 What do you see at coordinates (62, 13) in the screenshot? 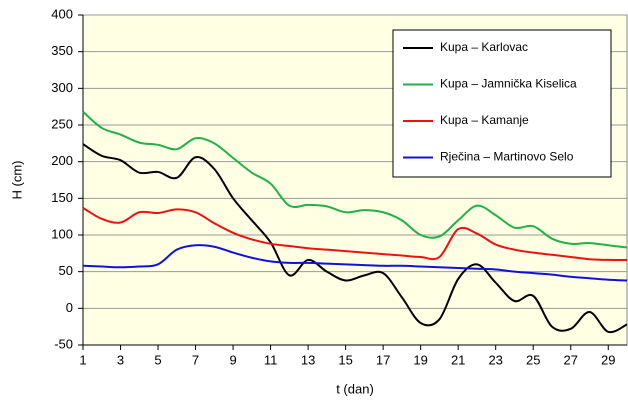
I see `y-tick-label: 400` at bounding box center [62, 13].